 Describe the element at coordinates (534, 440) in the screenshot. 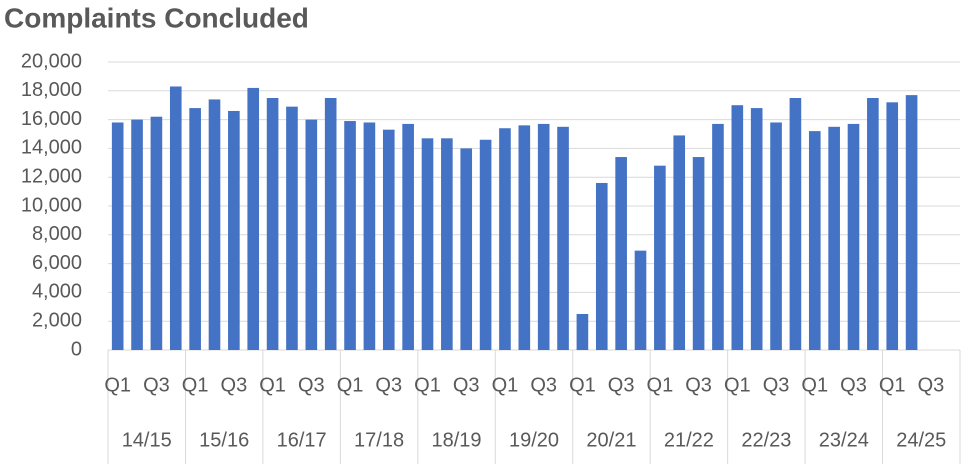

I see `group-label: 19/20` at that location.